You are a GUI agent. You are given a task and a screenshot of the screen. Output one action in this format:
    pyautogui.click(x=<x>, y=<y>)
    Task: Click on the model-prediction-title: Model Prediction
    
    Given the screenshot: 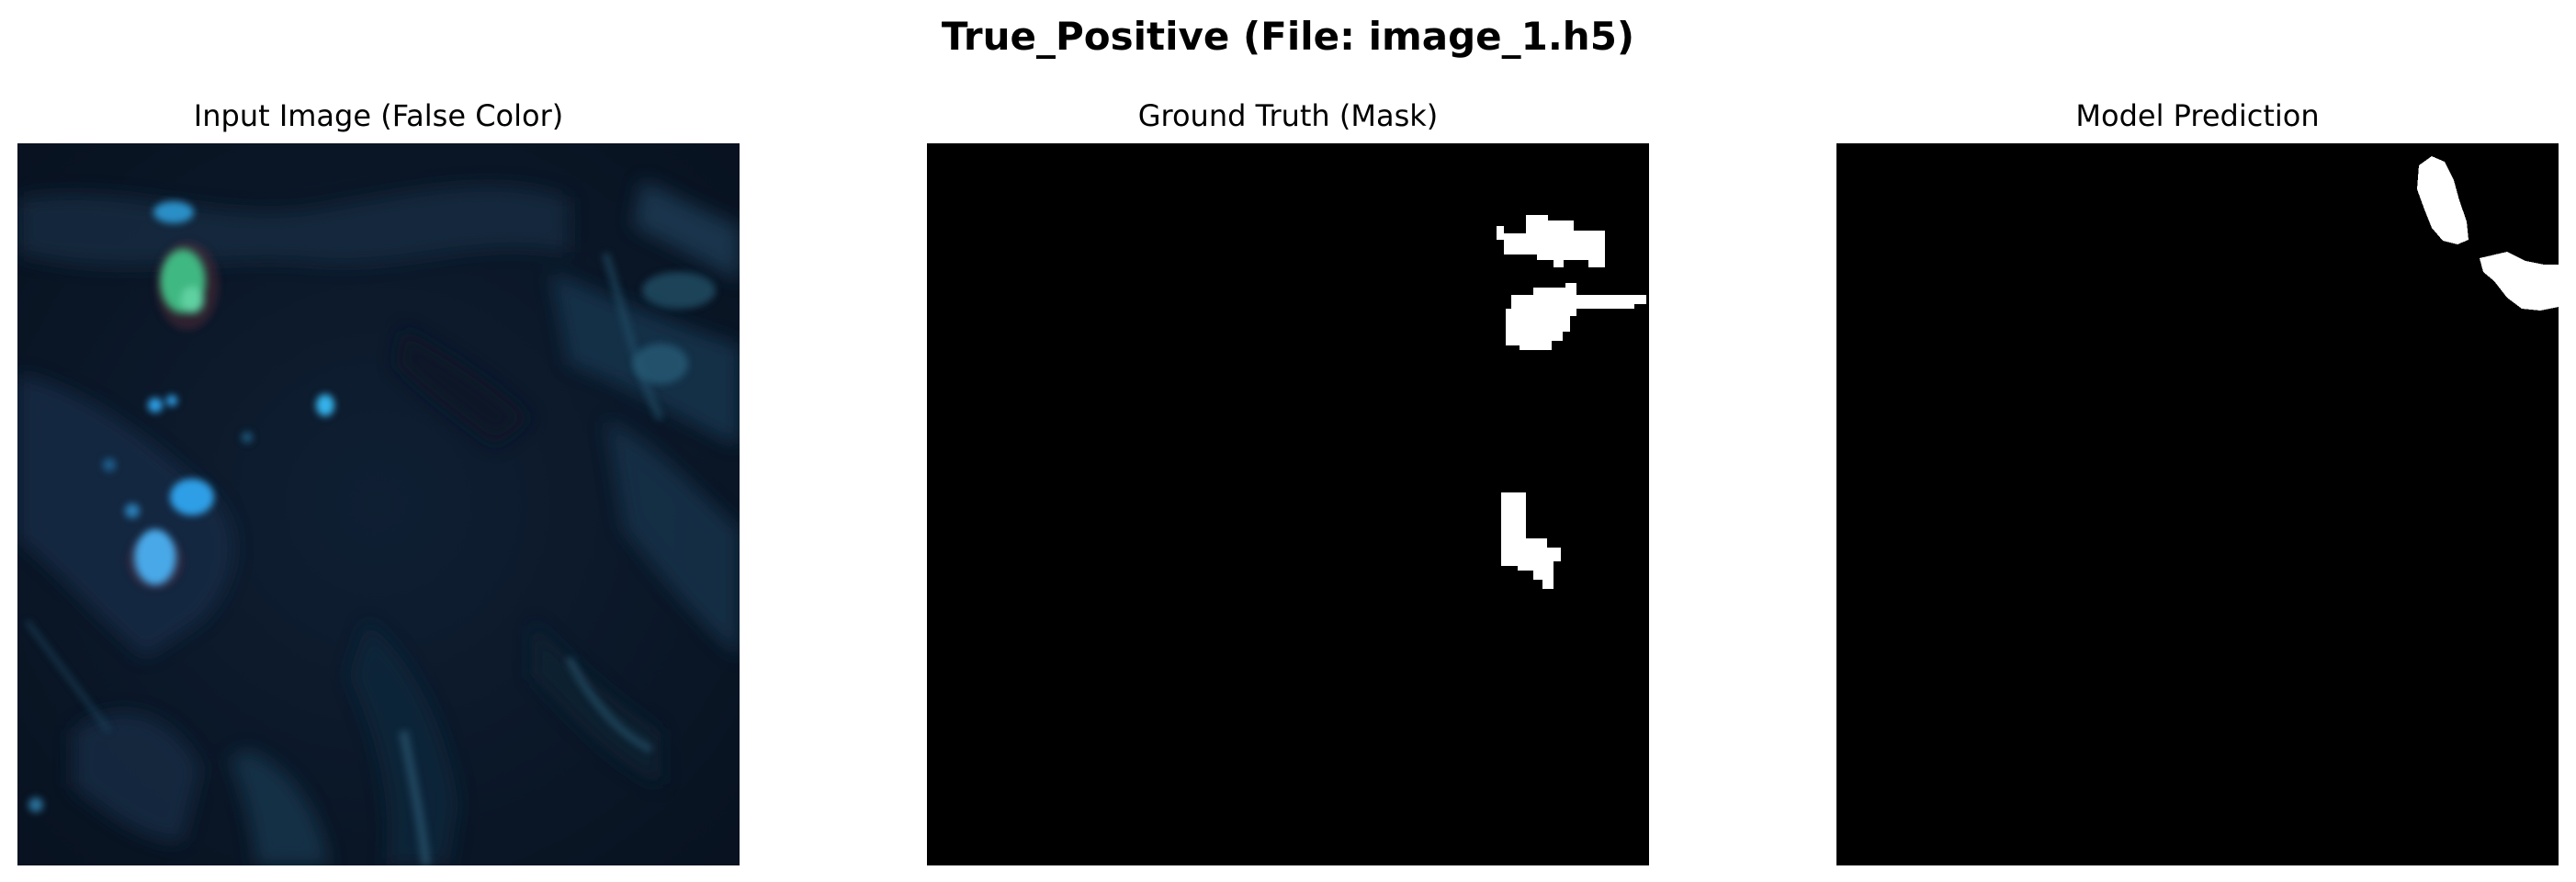 What is the action you would take?
    pyautogui.click(x=2197, y=115)
    